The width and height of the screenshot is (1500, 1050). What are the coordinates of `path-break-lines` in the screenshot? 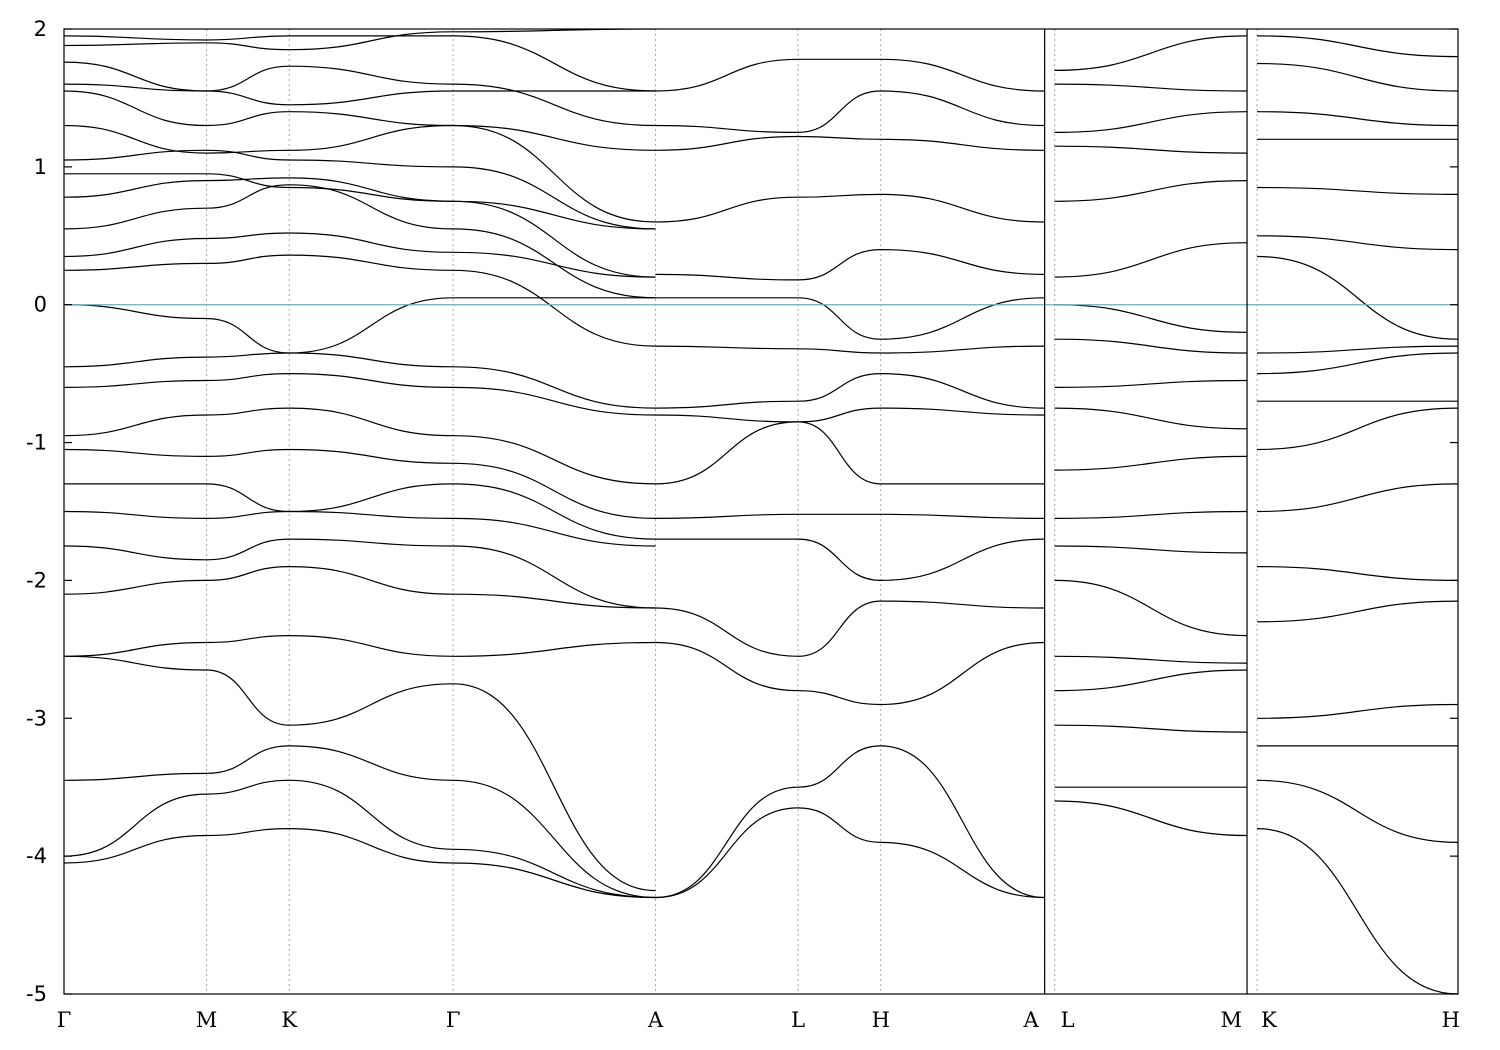 It's located at (1146, 511).